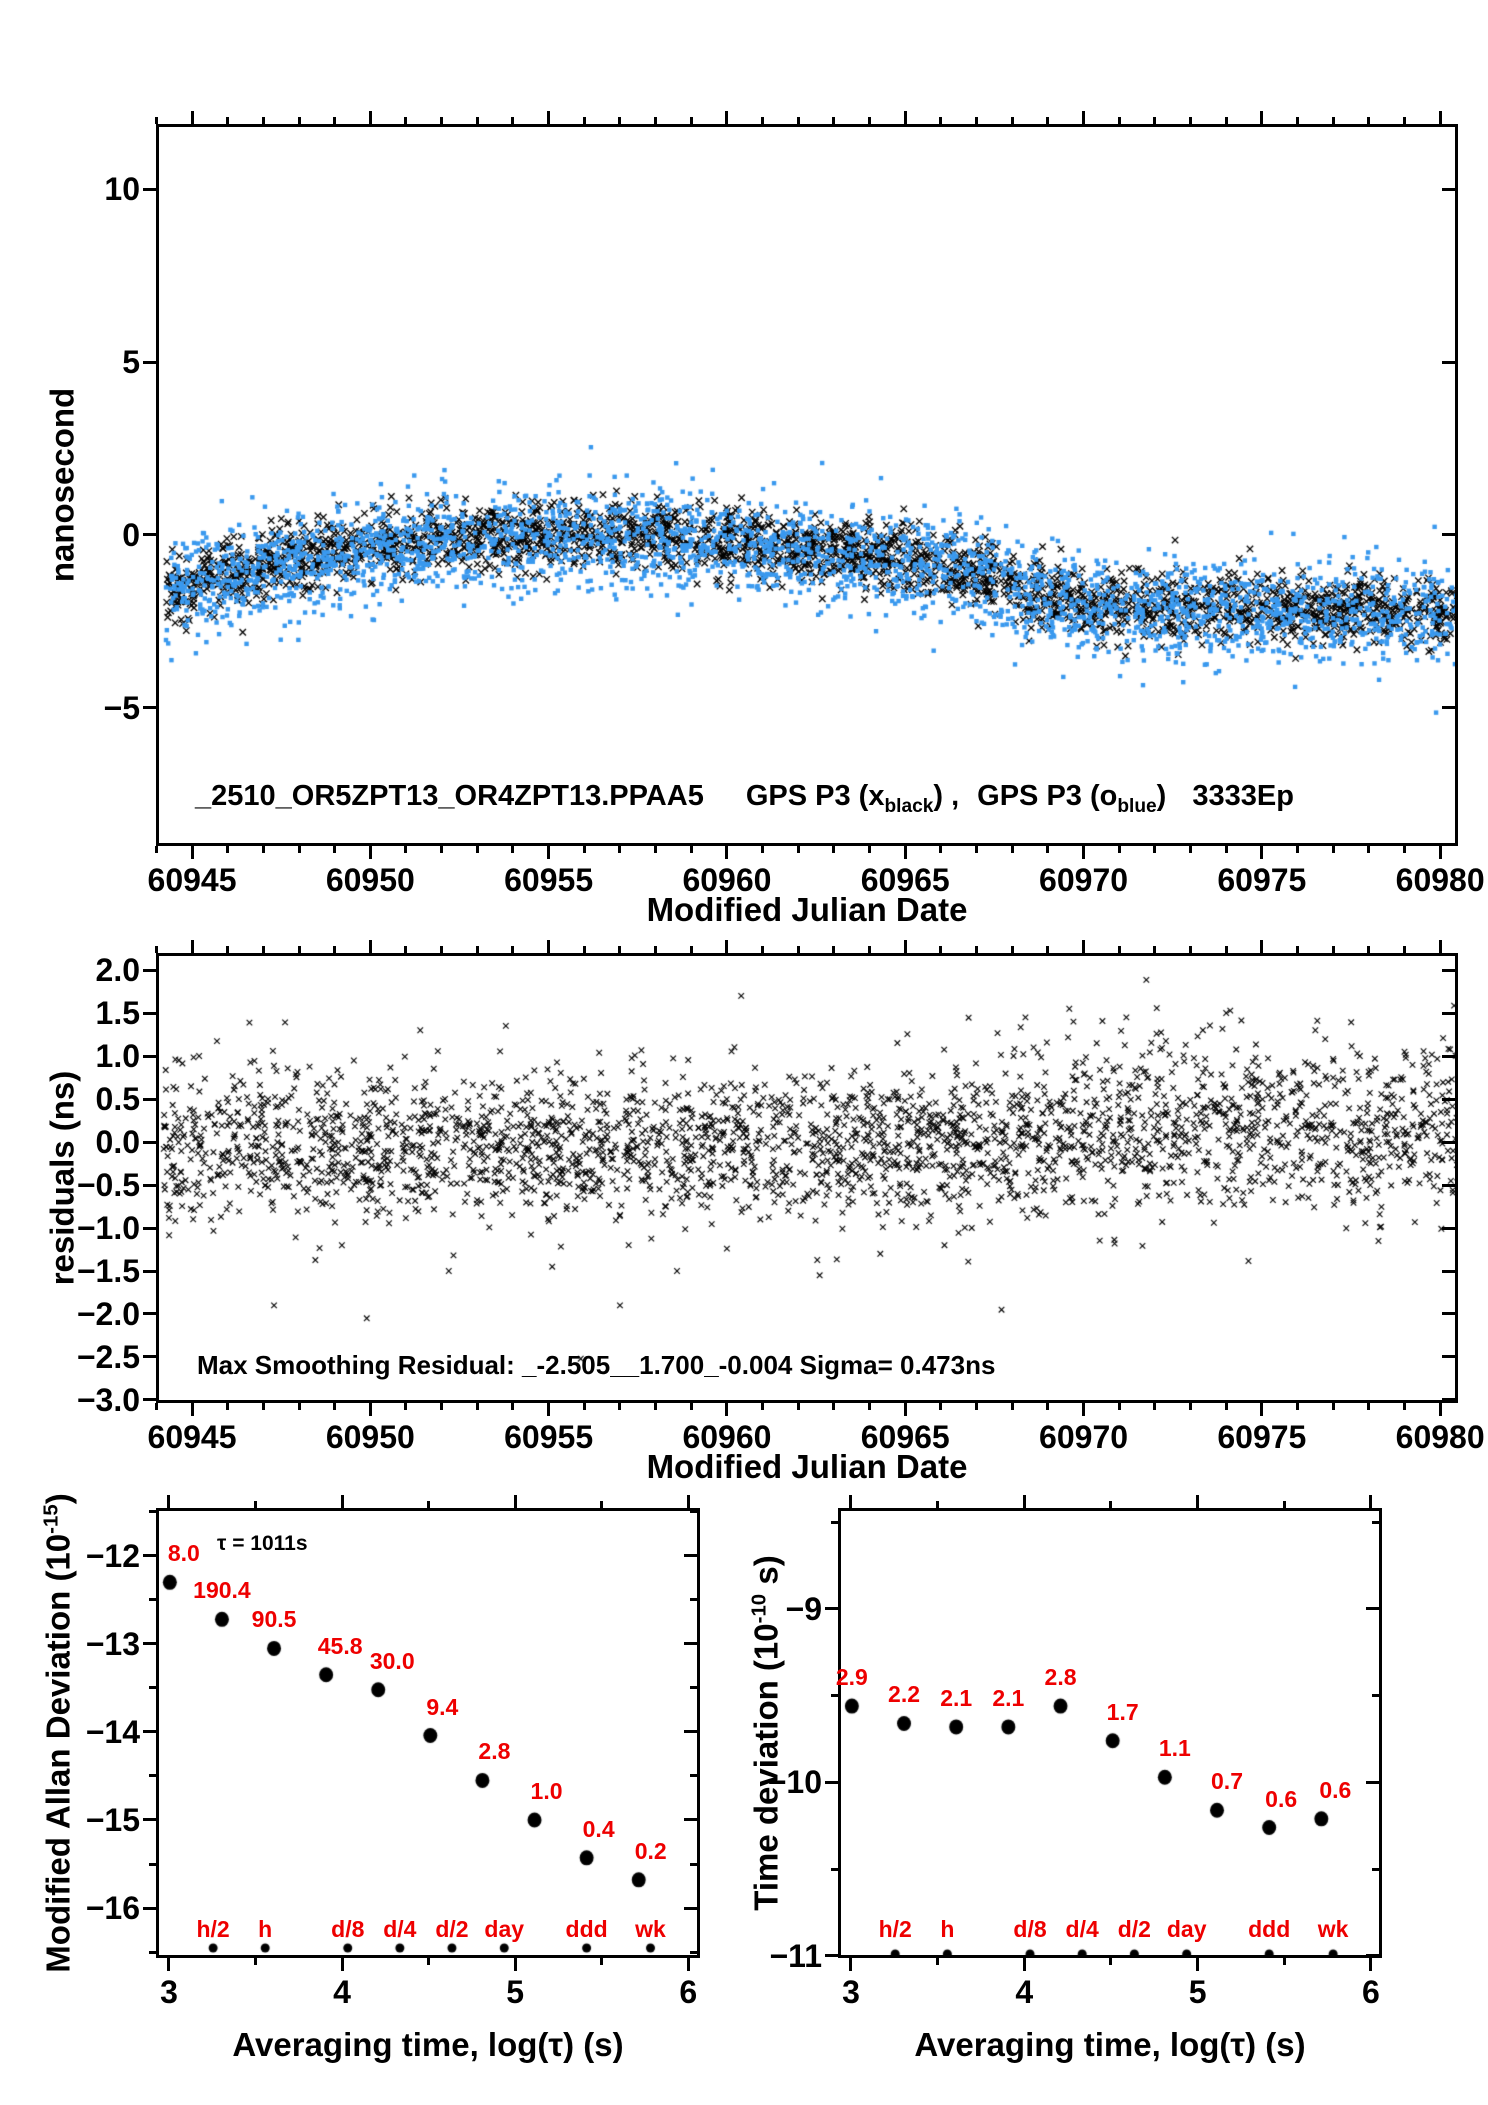  I want to click on y-tick-label: −14, so click(112, 1731).